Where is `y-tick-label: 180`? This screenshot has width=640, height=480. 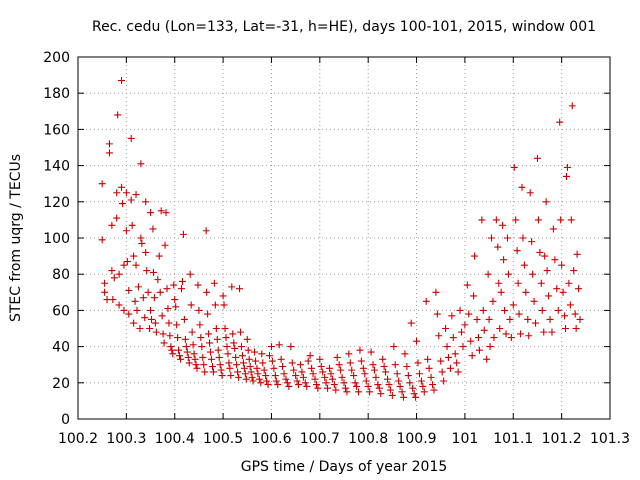
y-tick-label: 180 is located at coordinates (56, 94).